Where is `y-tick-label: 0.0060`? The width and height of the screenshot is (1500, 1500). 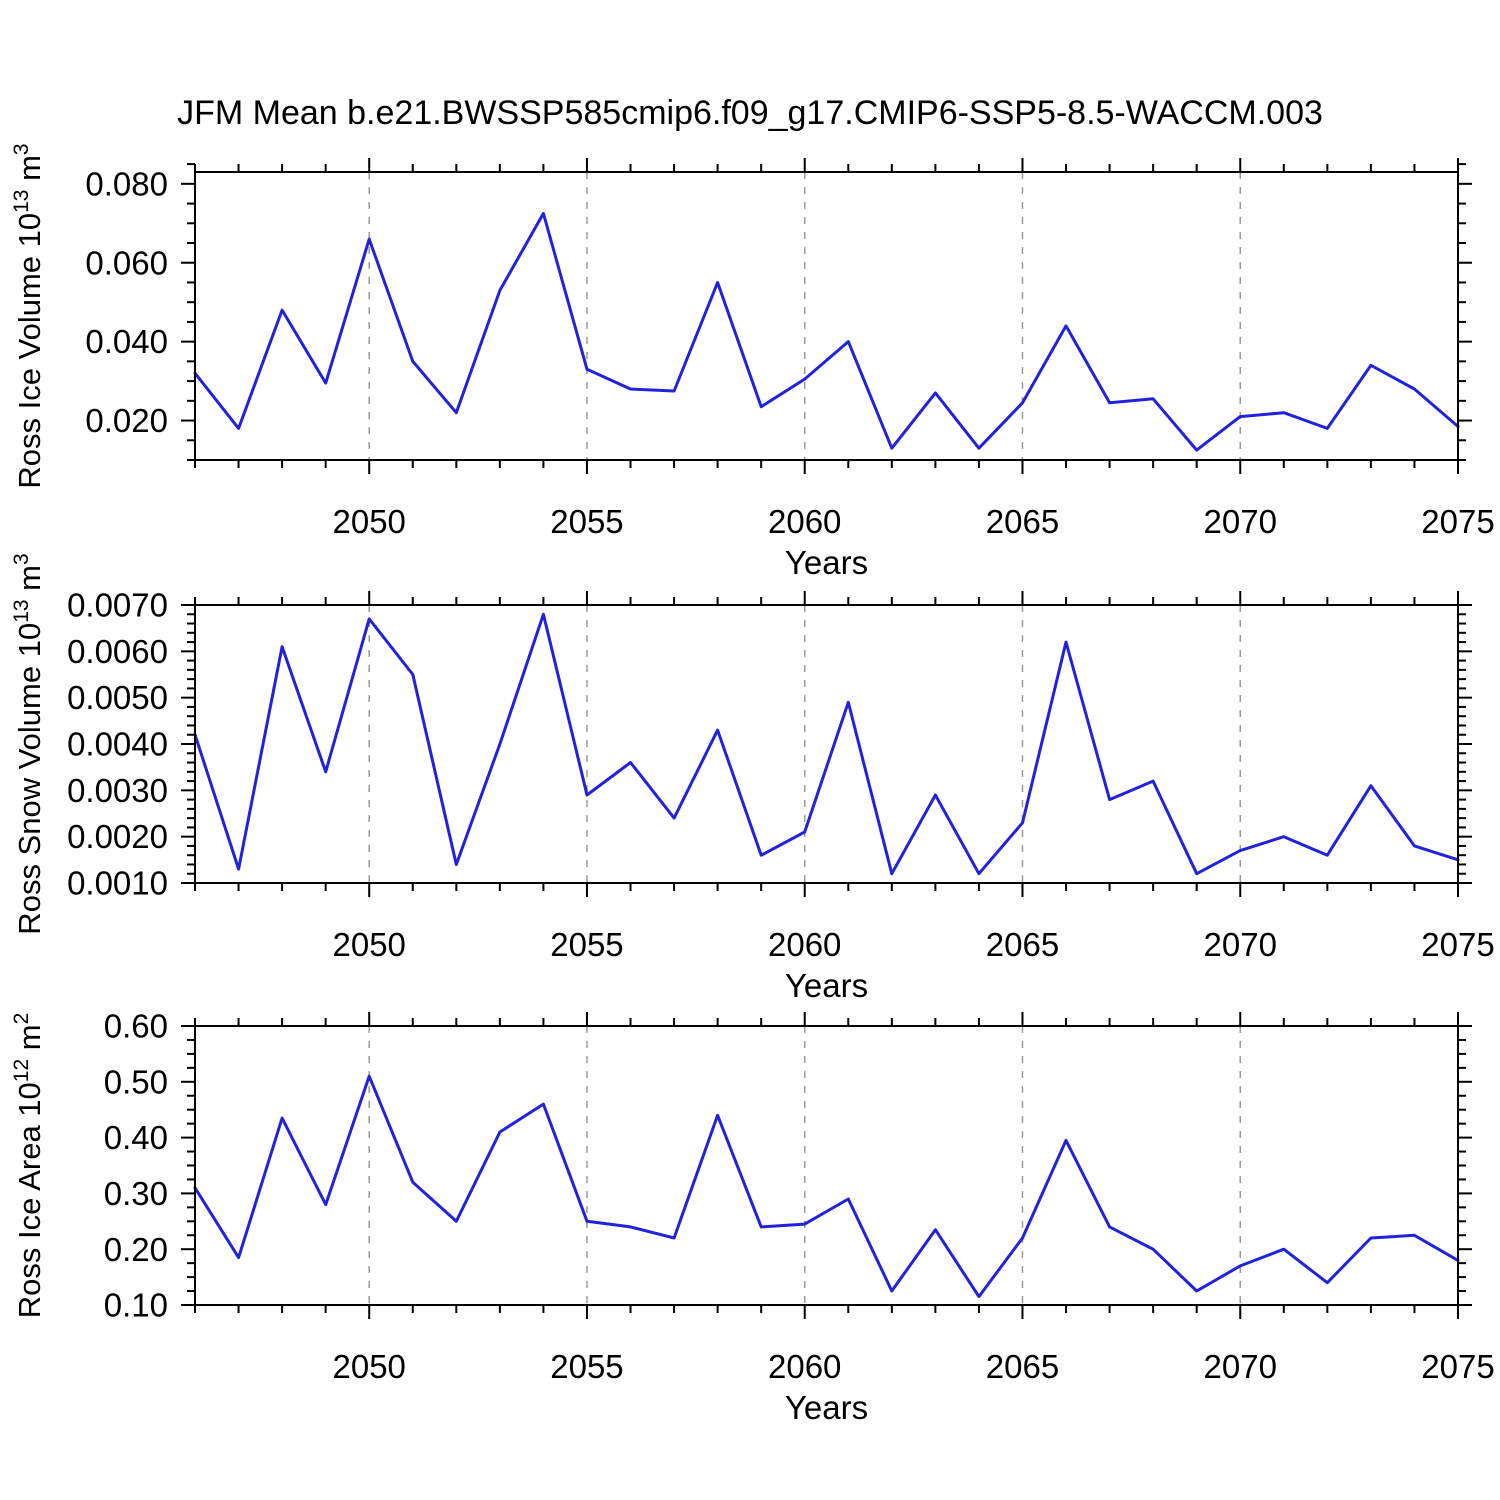
y-tick-label: 0.0060 is located at coordinates (117, 651).